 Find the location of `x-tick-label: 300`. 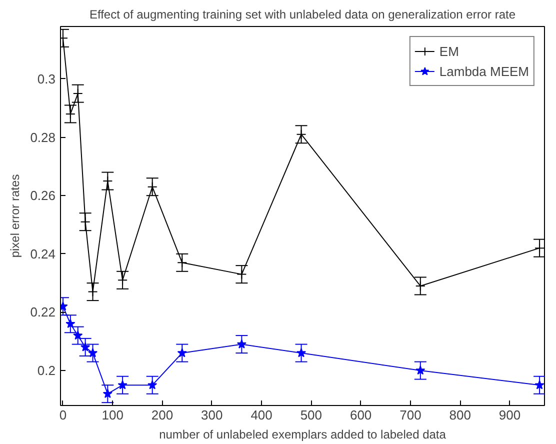

x-tick-label: 300 is located at coordinates (212, 415).